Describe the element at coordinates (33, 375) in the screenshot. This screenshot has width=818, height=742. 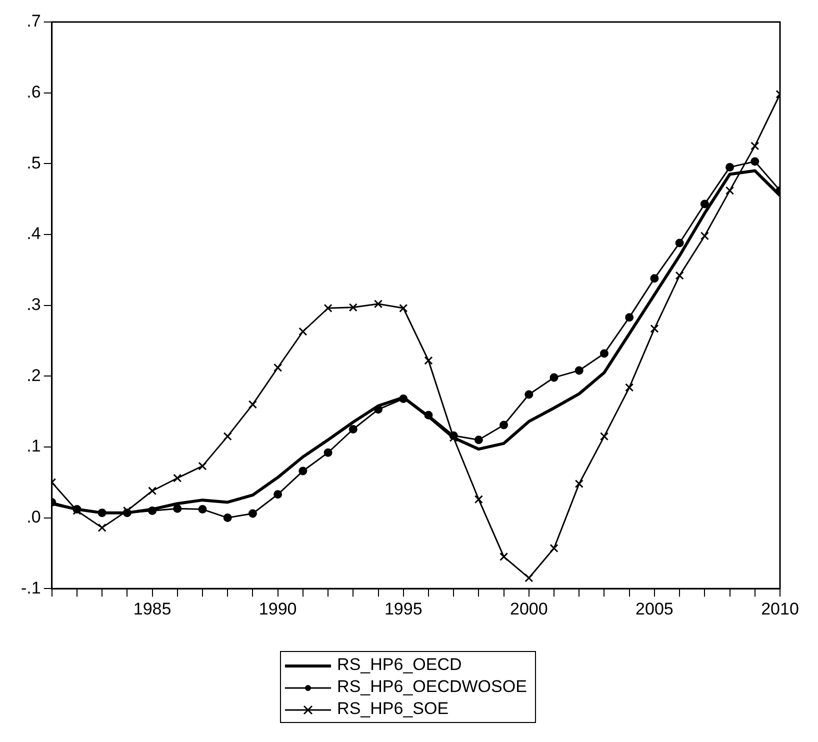
I see `y-tick-label: .2` at that location.